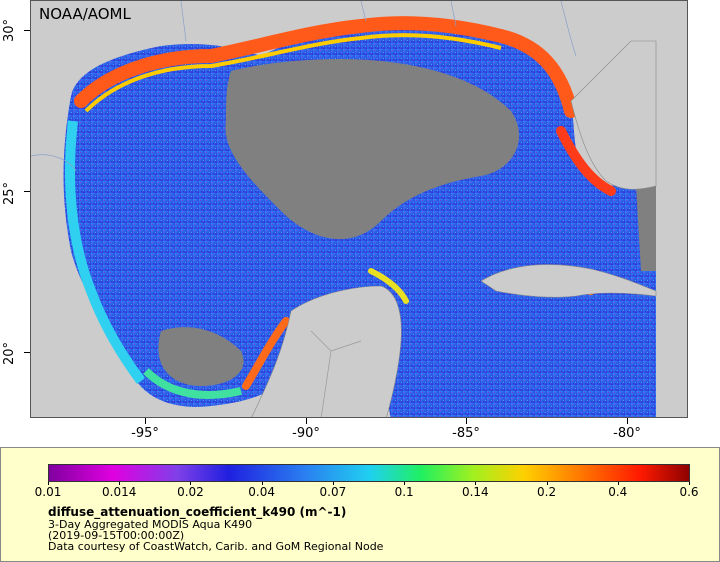 This screenshot has width=720, height=562. I want to click on cuba-land, so click(568, 281).